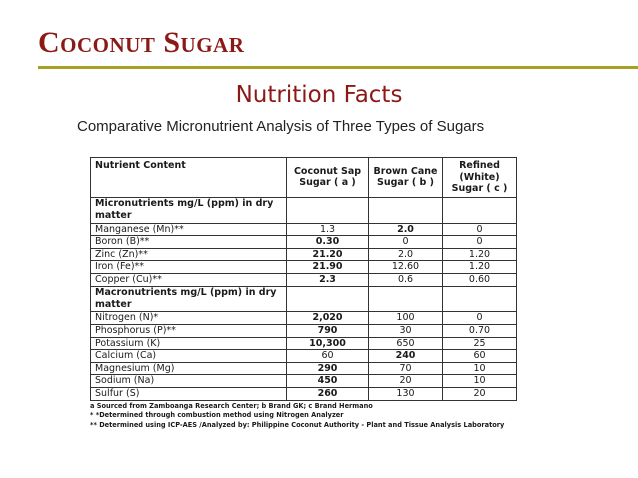 This screenshot has height=478, width=638. What do you see at coordinates (327, 242) in the screenshot?
I see `coconut-sap-value: 0.30` at bounding box center [327, 242].